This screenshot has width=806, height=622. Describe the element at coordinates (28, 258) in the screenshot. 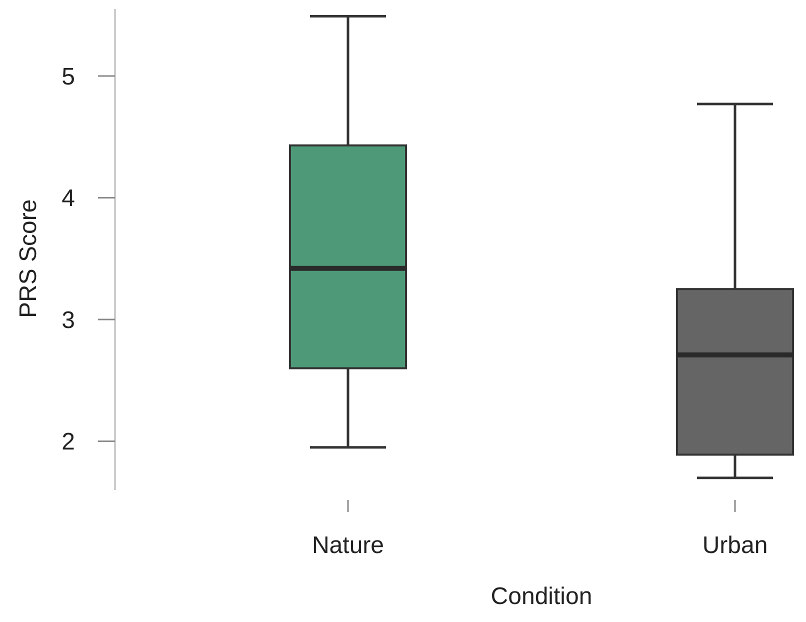

I see `y-axis-title: PRS Score` at that location.